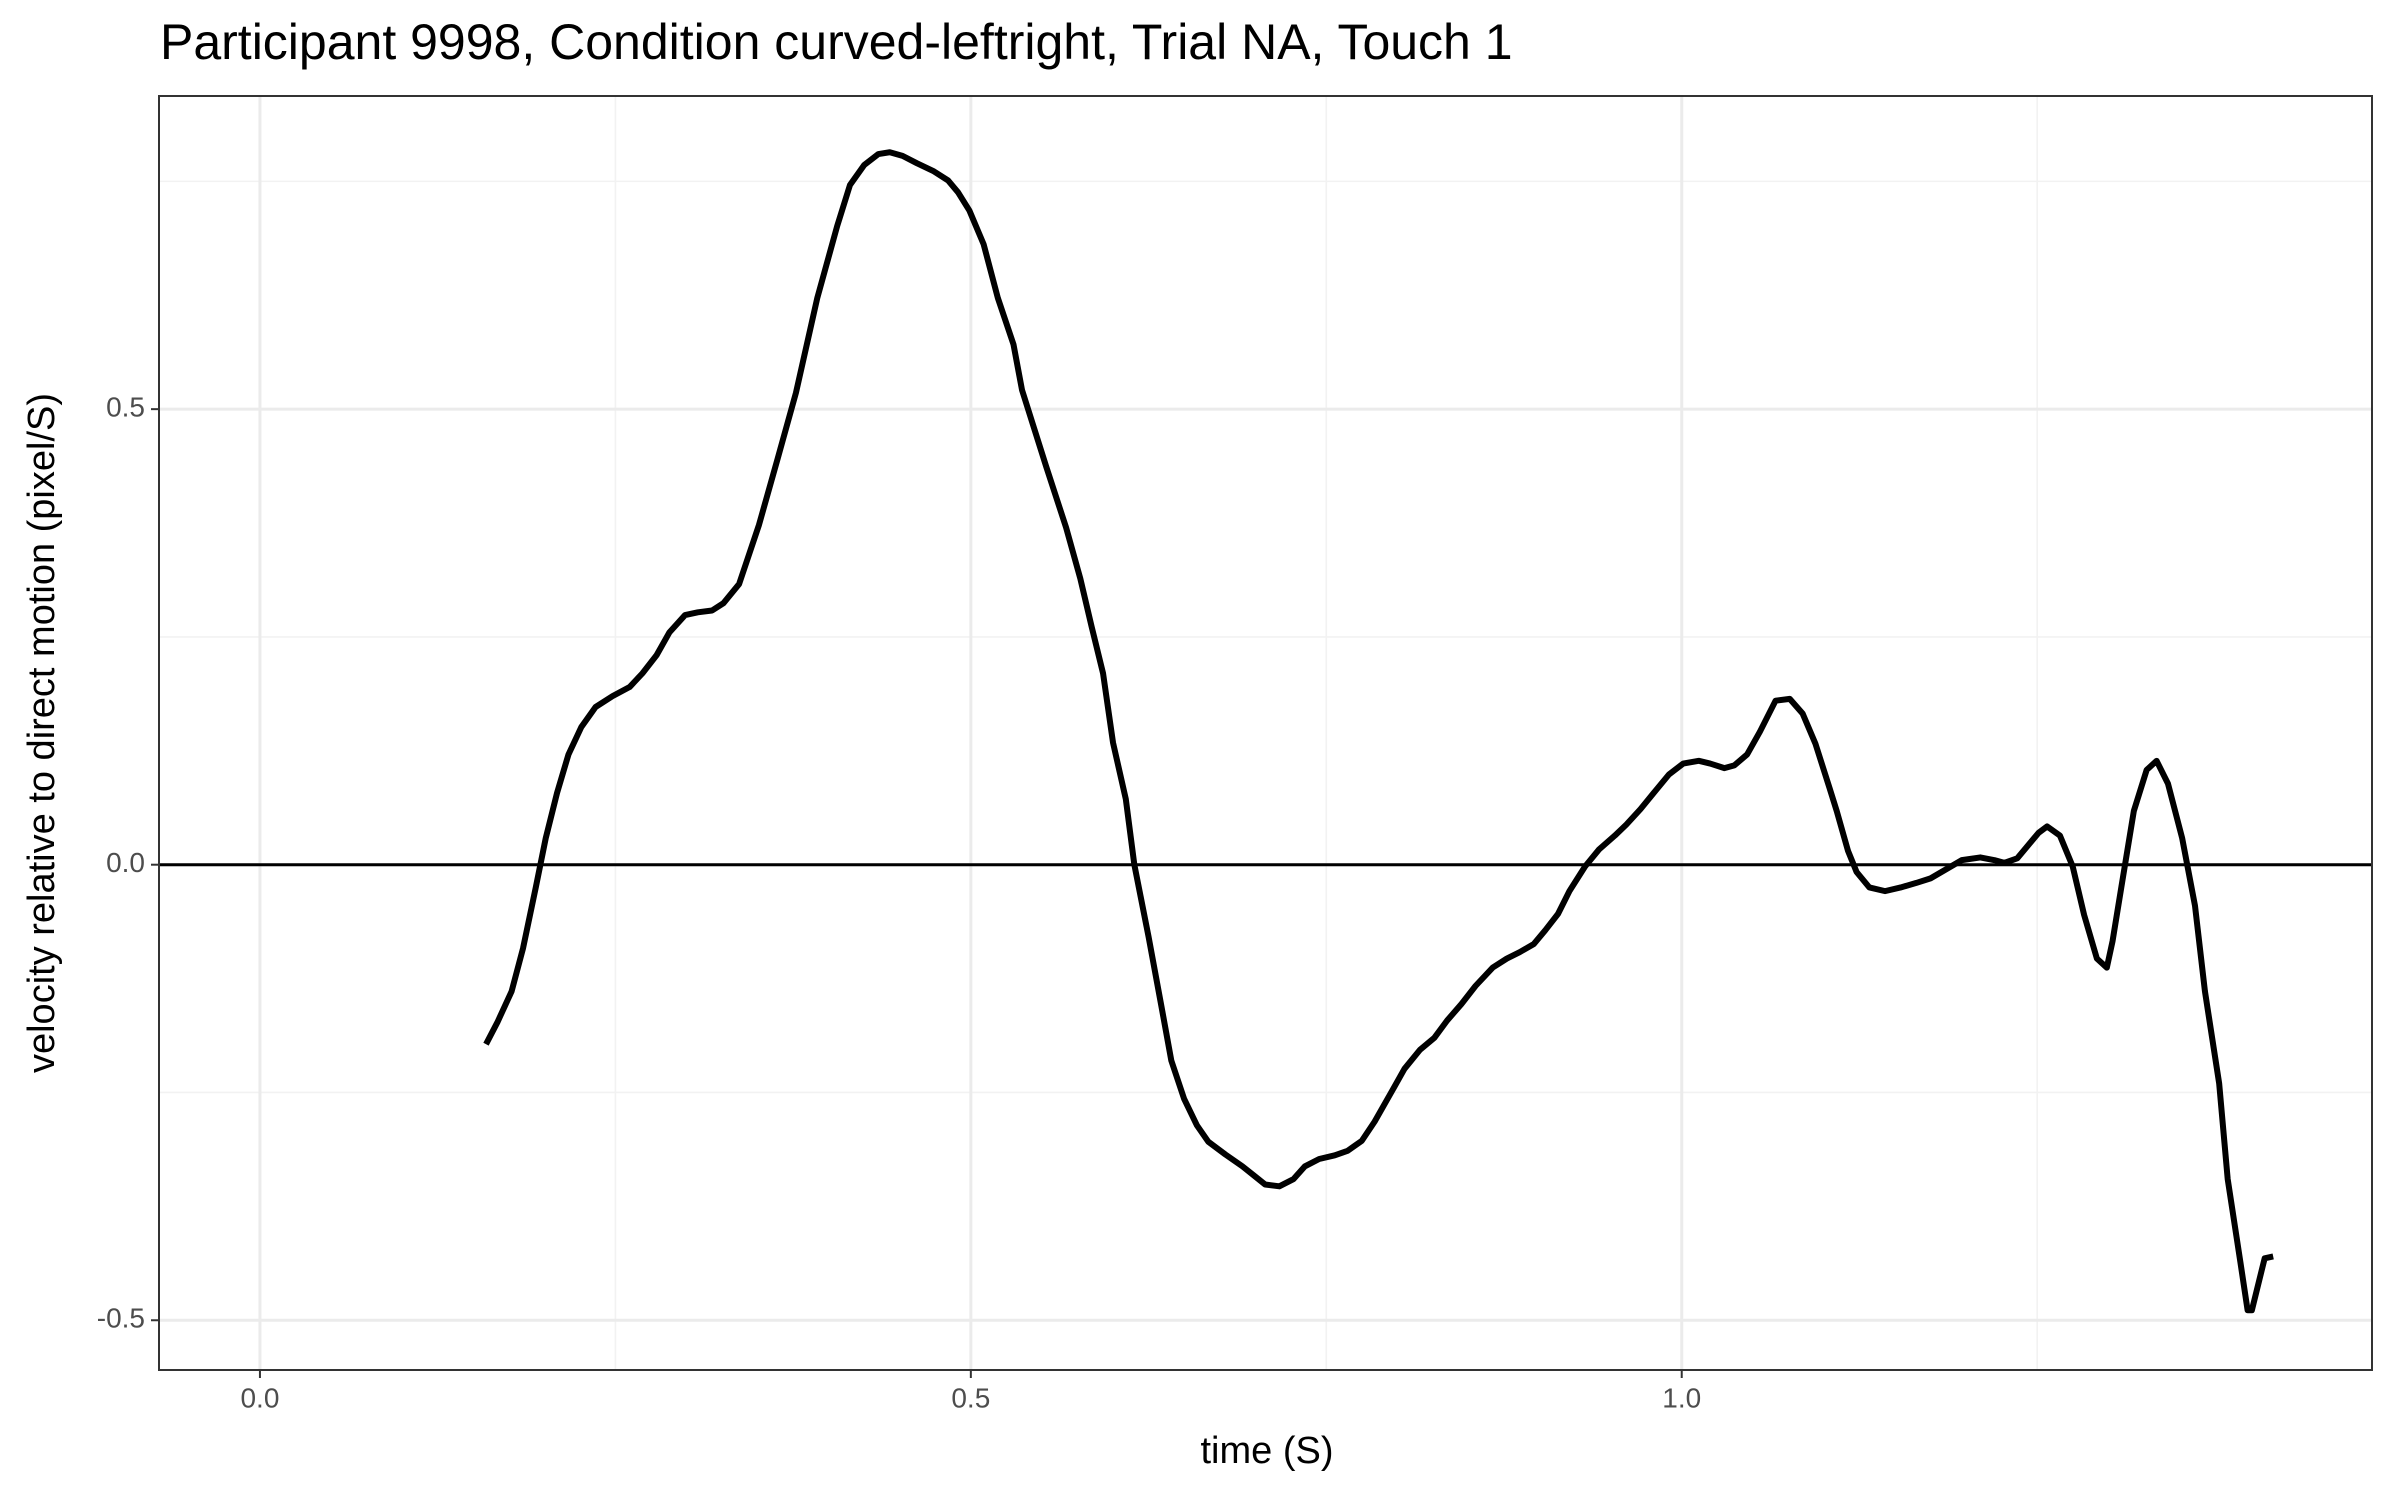  What do you see at coordinates (121, 1318) in the screenshot?
I see `y-tick-label: -0.5` at bounding box center [121, 1318].